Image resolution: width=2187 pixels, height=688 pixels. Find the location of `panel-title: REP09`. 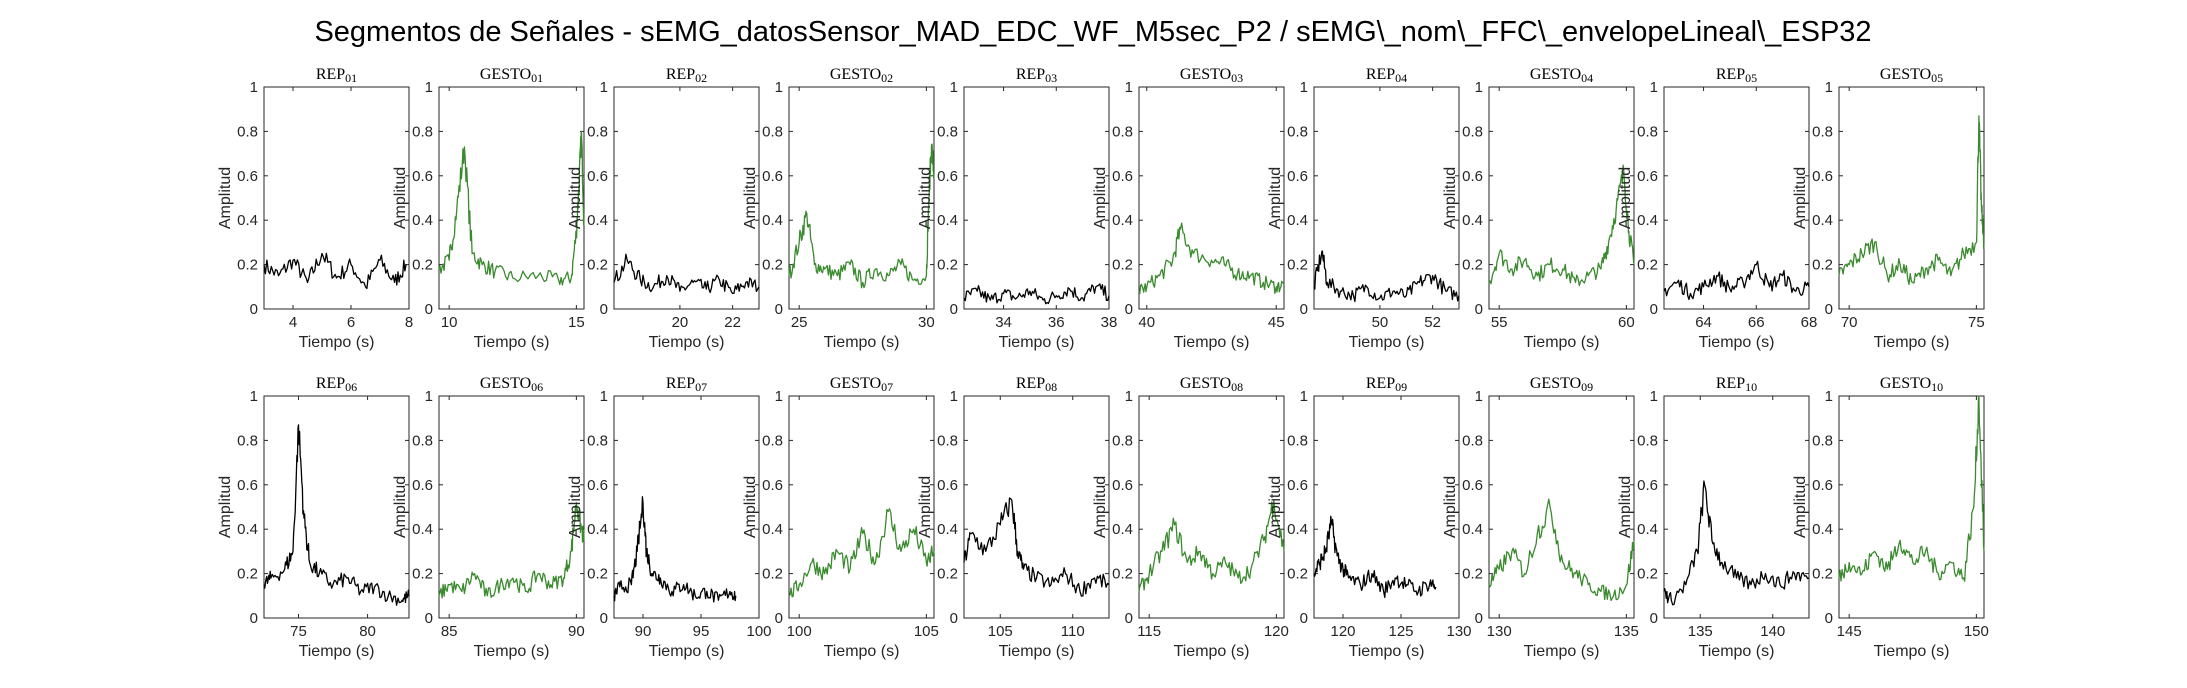

panel-title: REP09 is located at coordinates (1386, 384).